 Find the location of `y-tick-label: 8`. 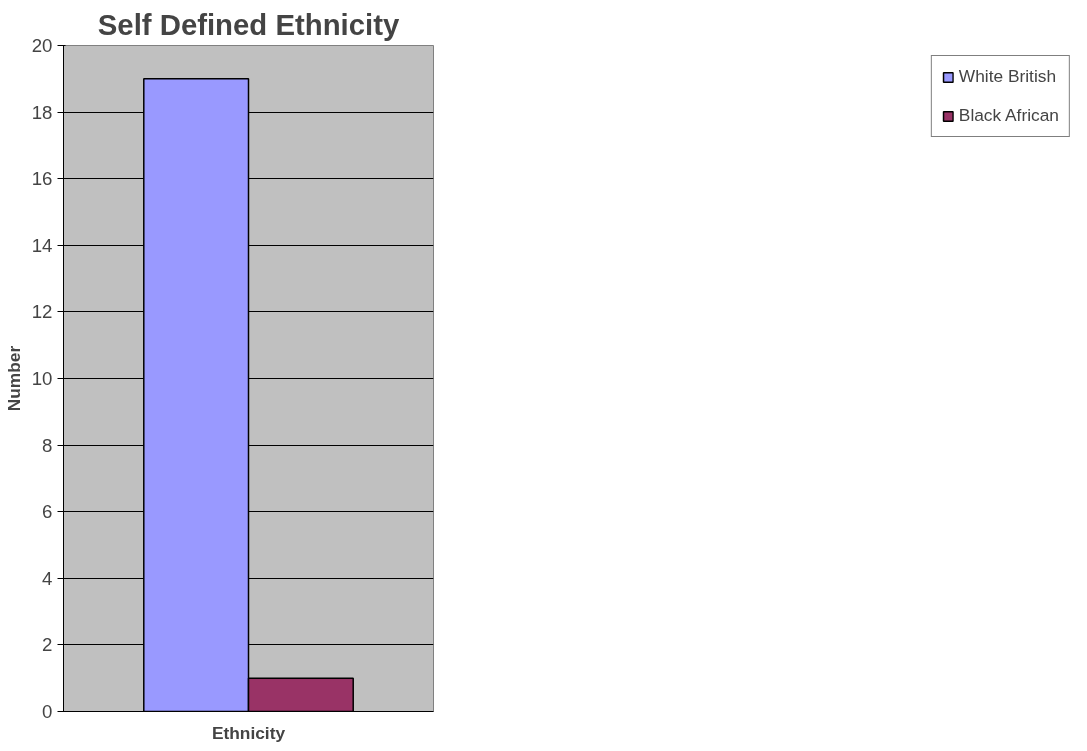

y-tick-label: 8 is located at coordinates (47, 445).